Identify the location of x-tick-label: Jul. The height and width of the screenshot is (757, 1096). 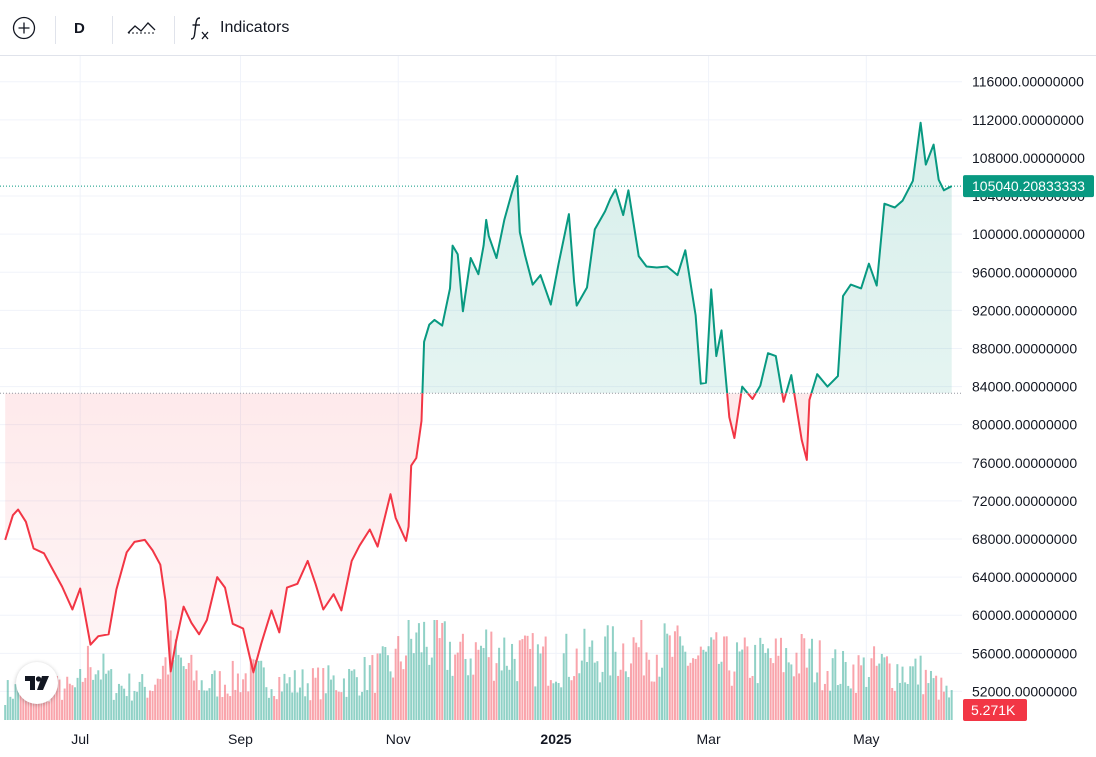
(80, 739).